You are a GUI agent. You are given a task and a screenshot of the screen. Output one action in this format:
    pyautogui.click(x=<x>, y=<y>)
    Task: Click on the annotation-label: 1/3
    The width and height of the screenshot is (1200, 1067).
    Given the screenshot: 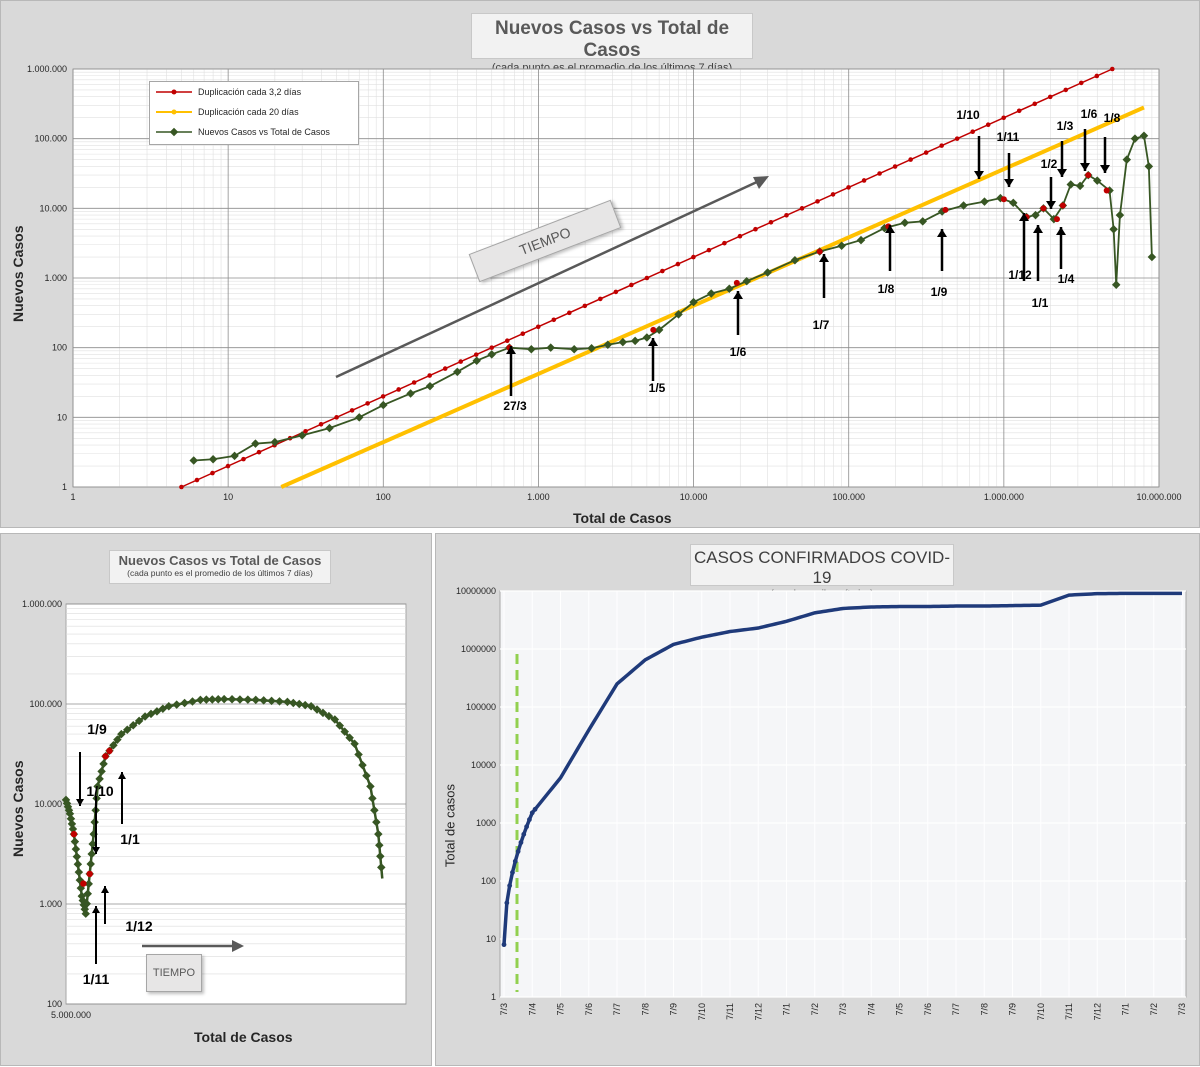 What is the action you would take?
    pyautogui.click(x=1065, y=126)
    